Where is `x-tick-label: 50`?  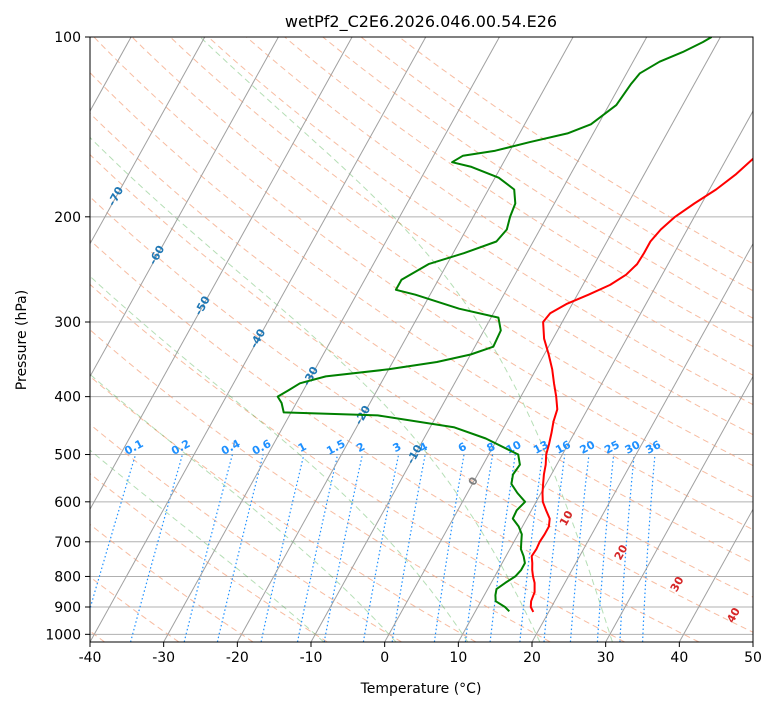
x-tick-label: 50 is located at coordinates (753, 658).